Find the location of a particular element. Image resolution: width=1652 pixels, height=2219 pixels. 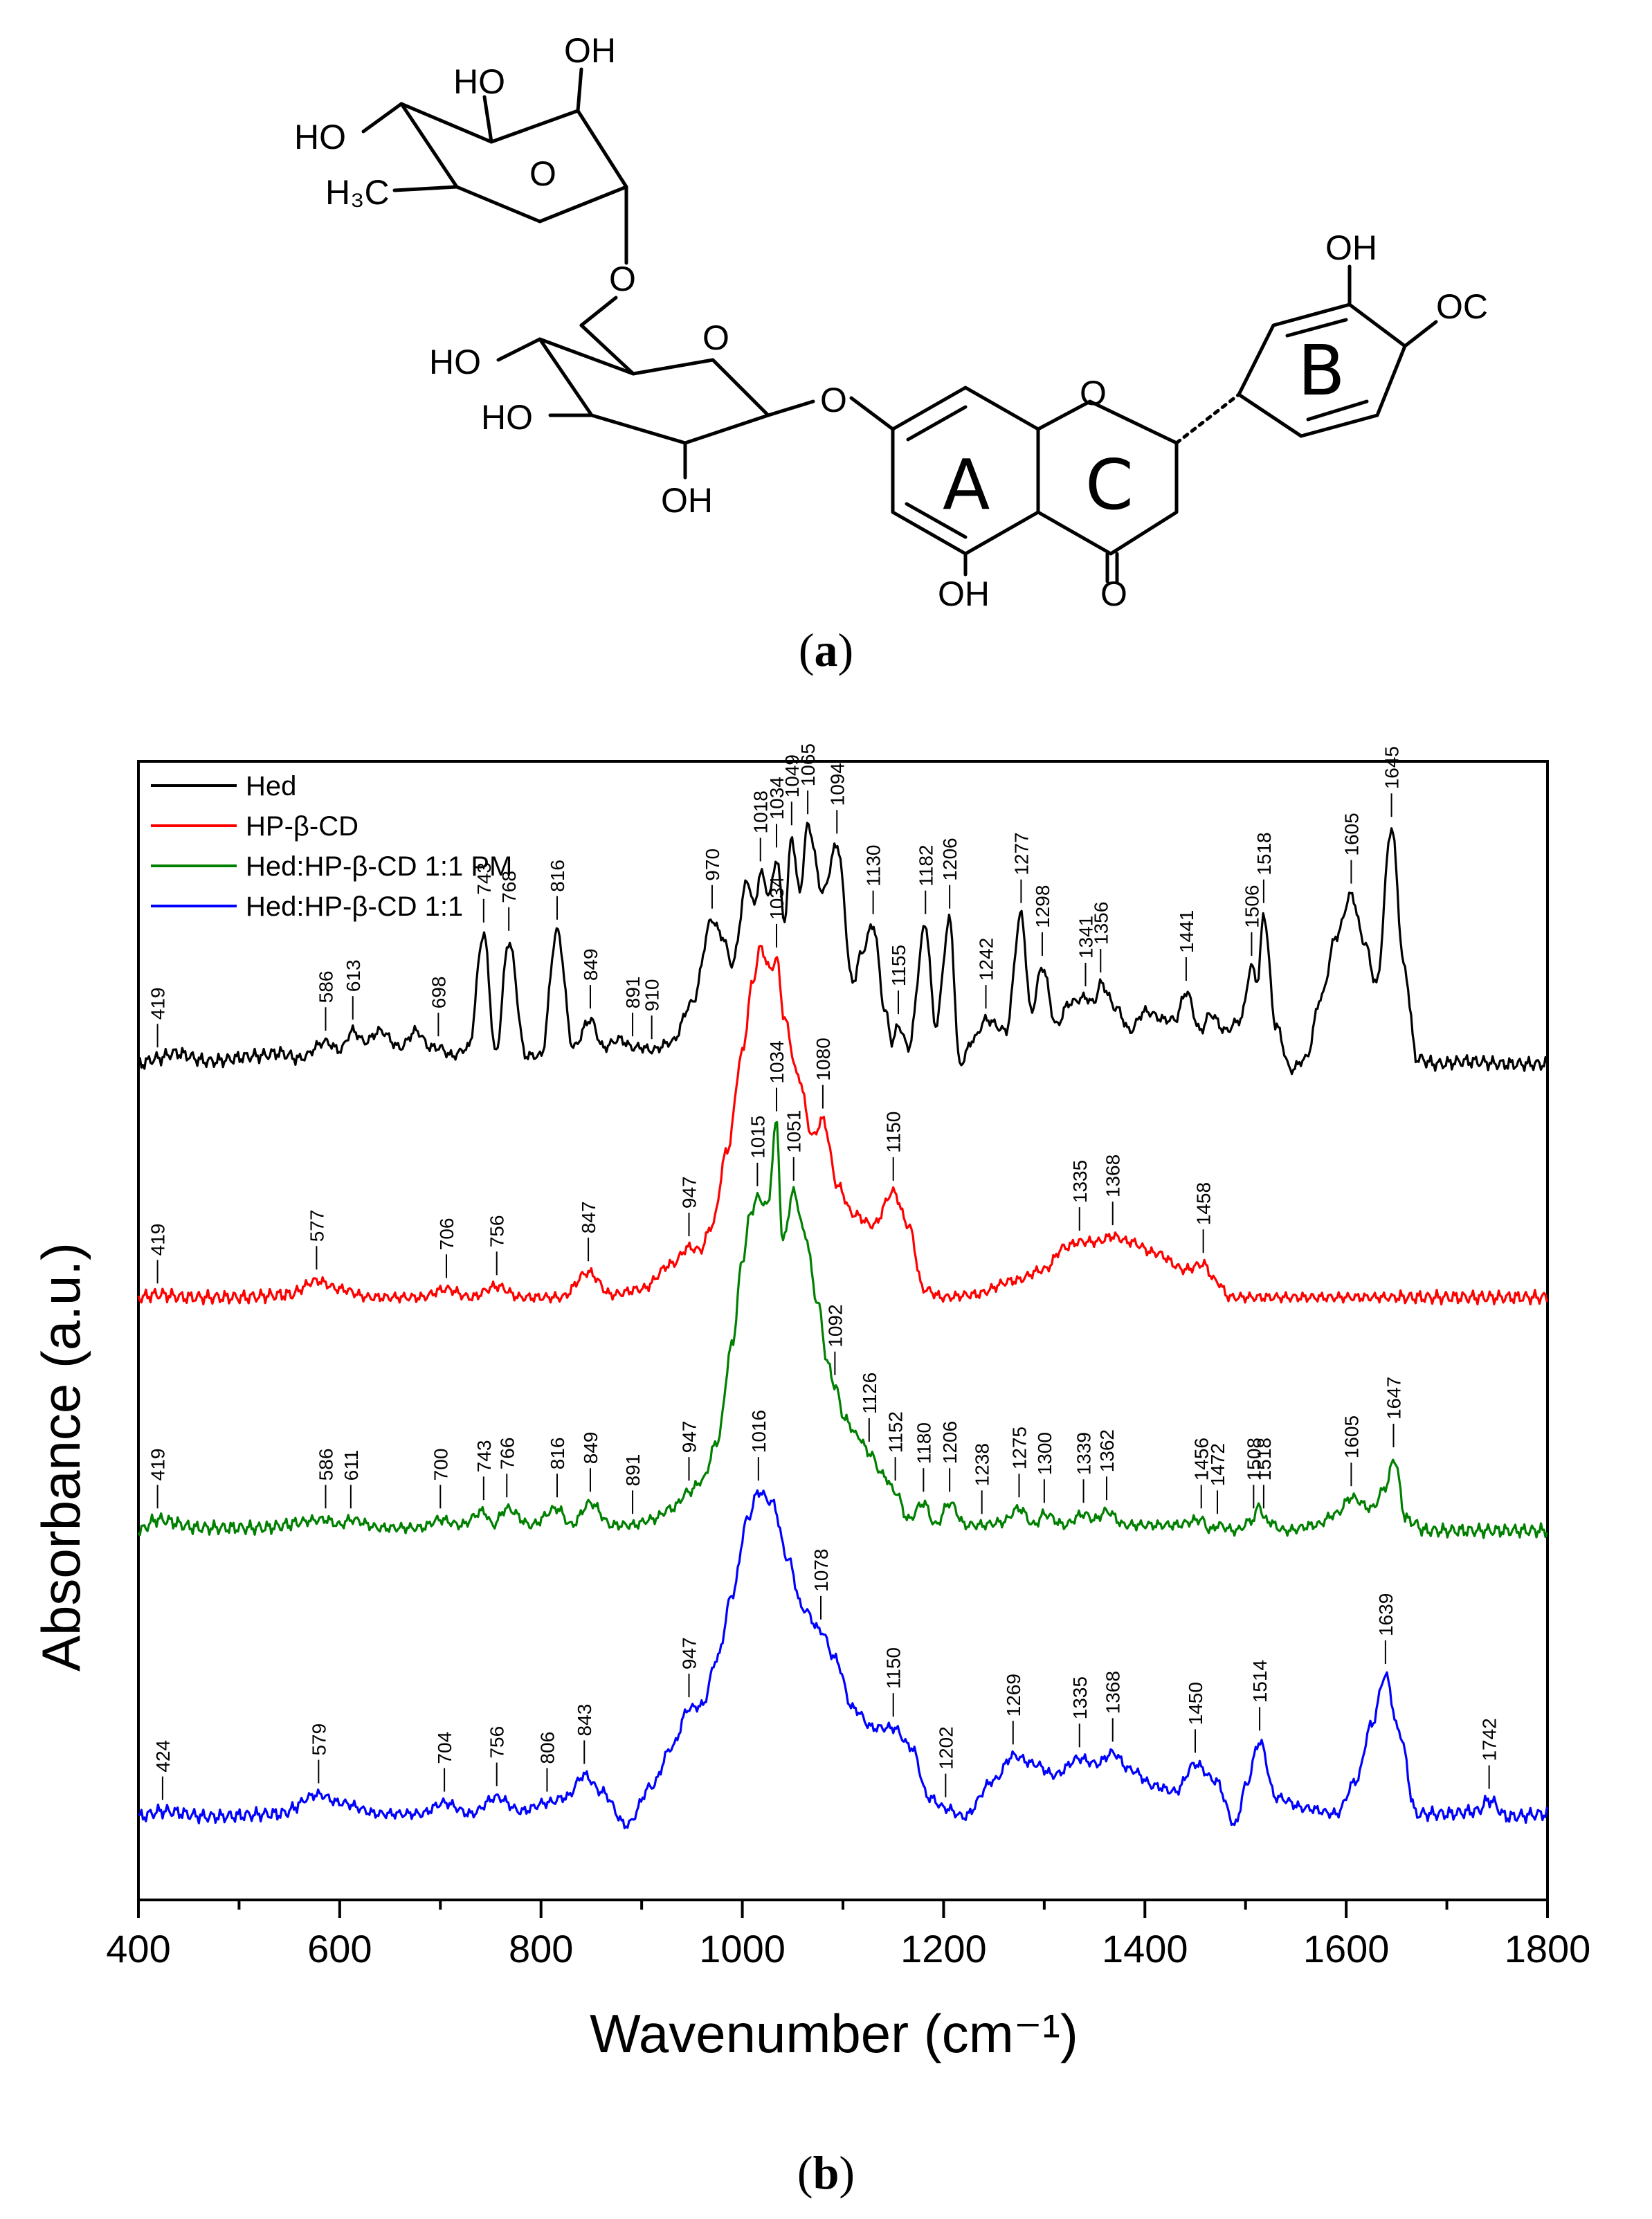

peak-label: 1155 is located at coordinates (899, 965).